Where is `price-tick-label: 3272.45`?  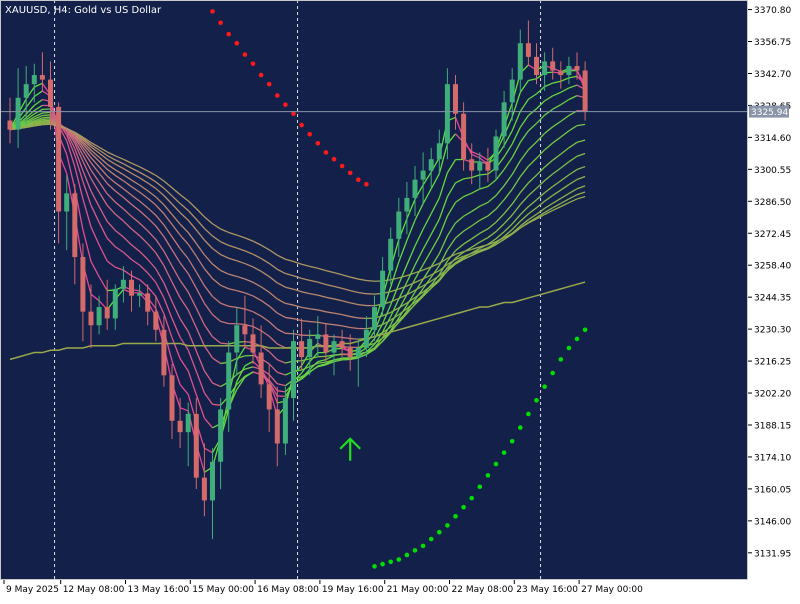
price-tick-label: 3272.45 is located at coordinates (772, 235).